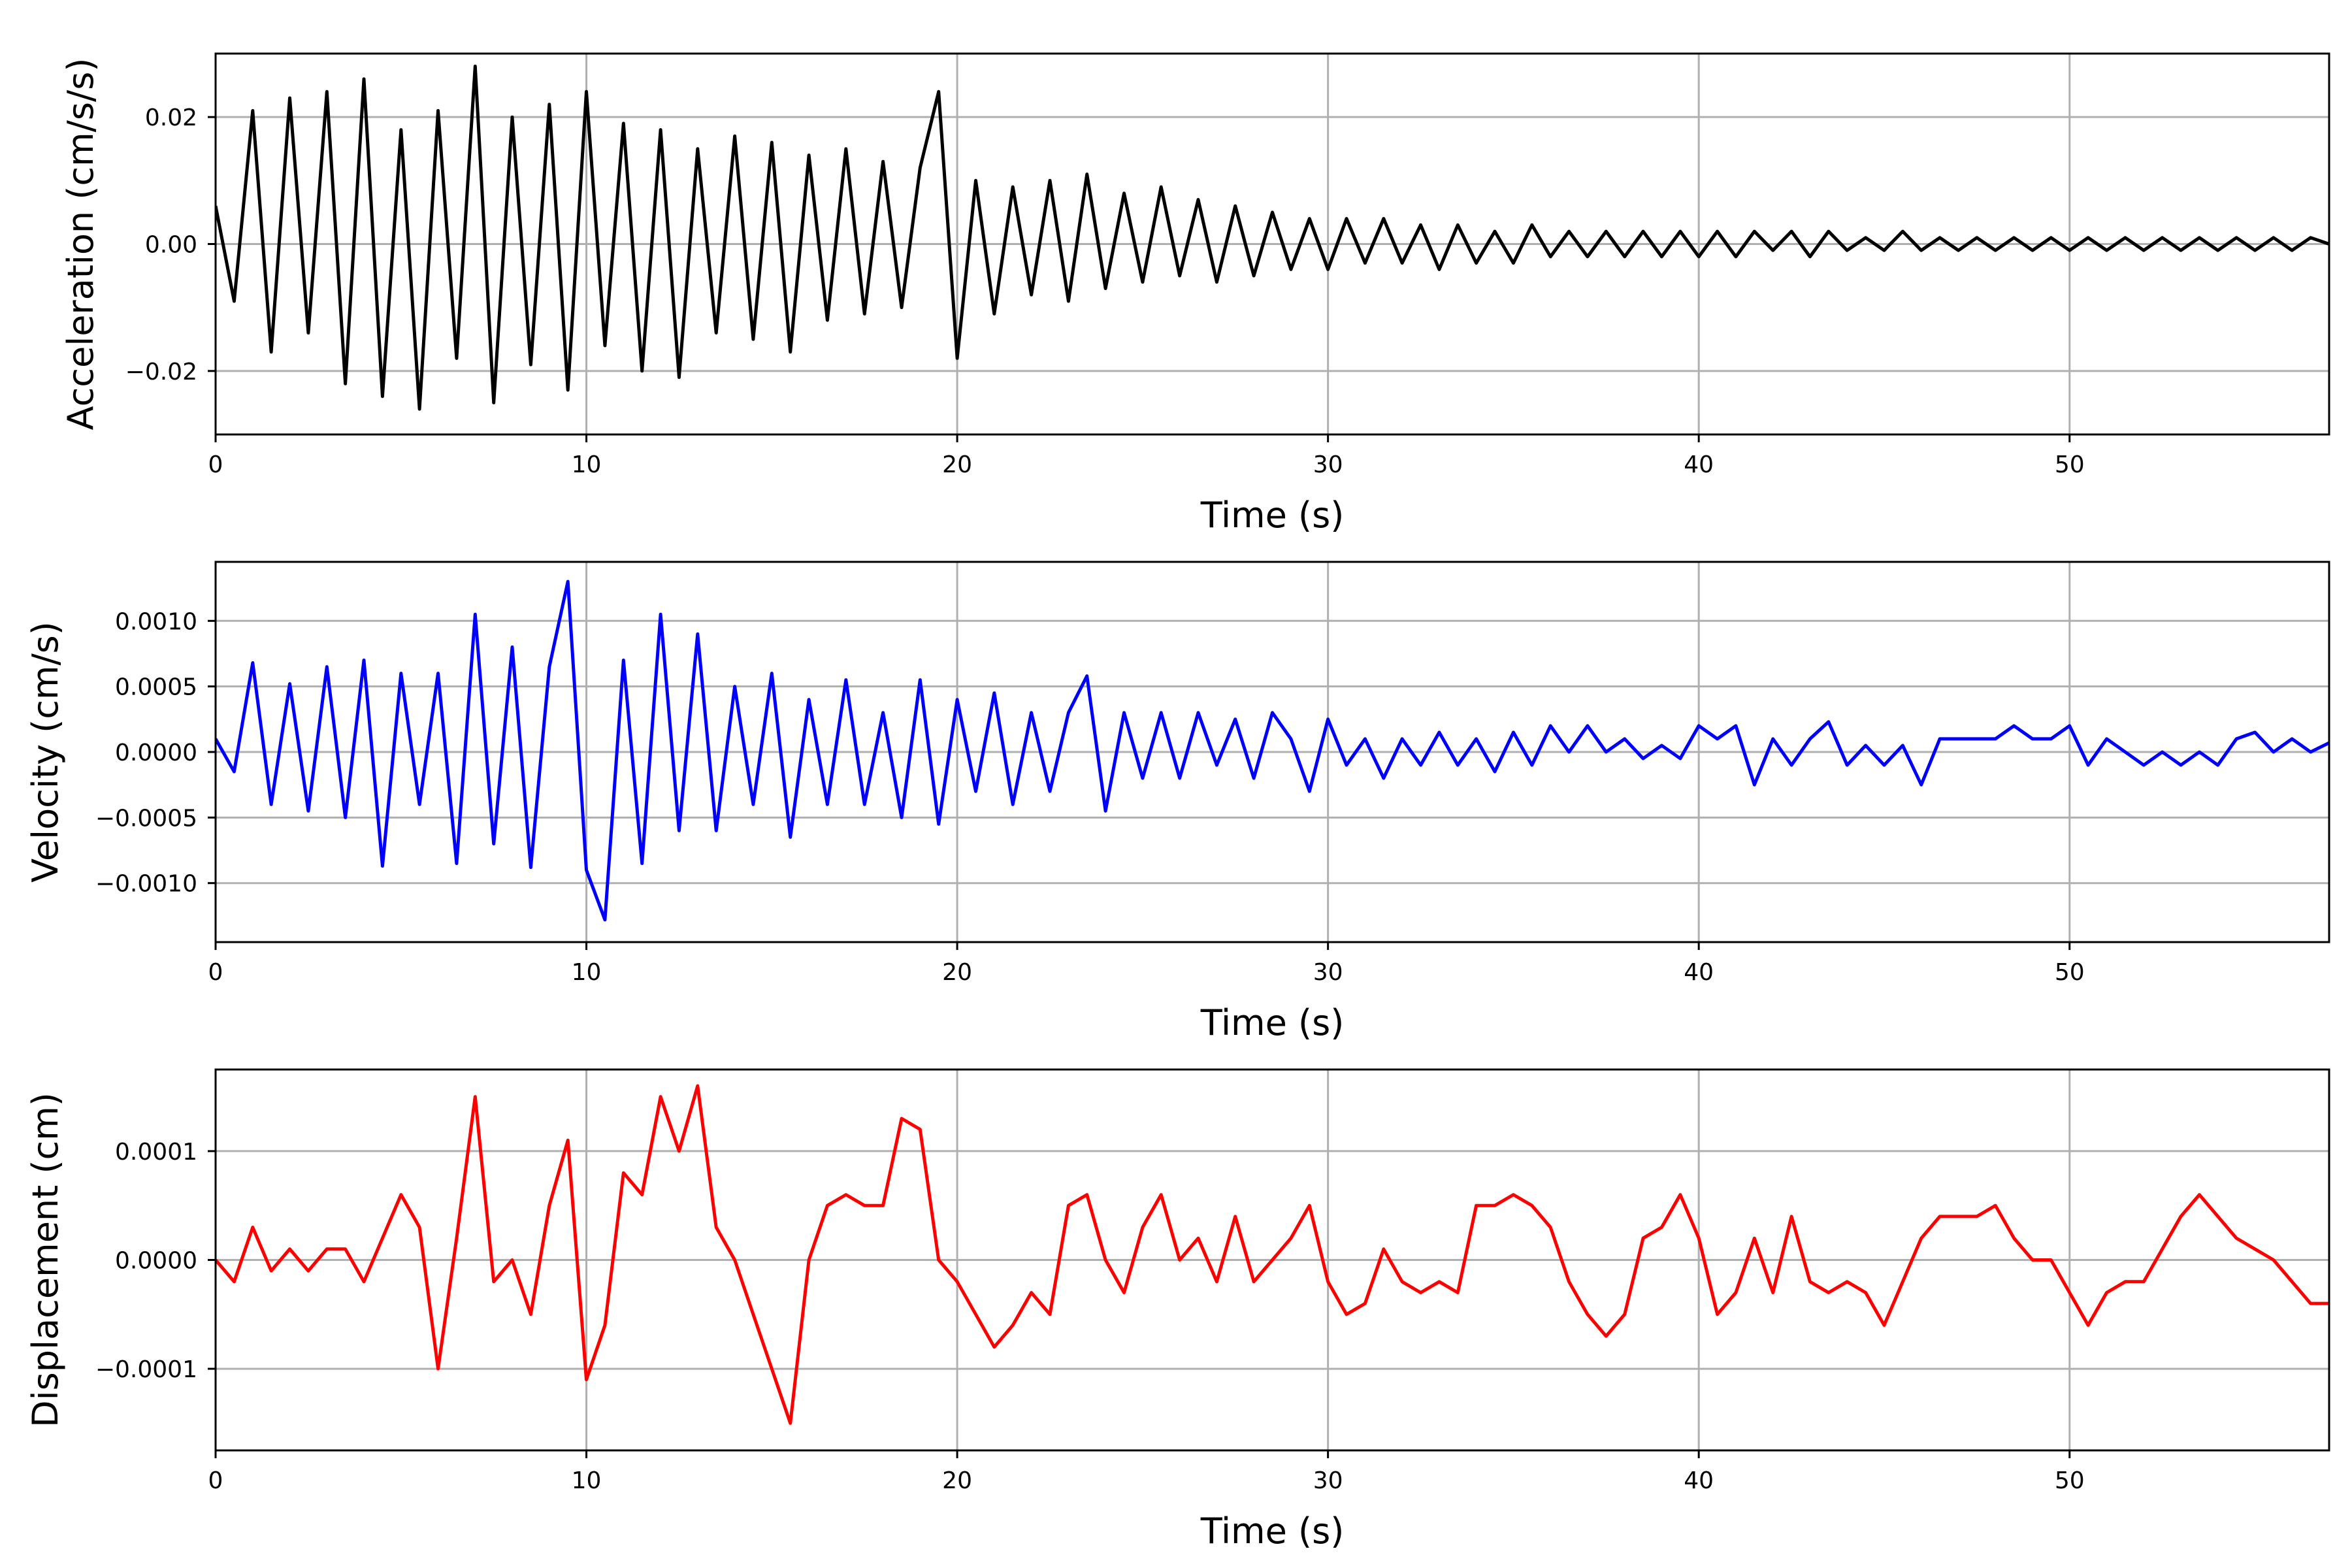  I want to click on velocity-y-axis-label: Velocity (cm/s), so click(45, 752).